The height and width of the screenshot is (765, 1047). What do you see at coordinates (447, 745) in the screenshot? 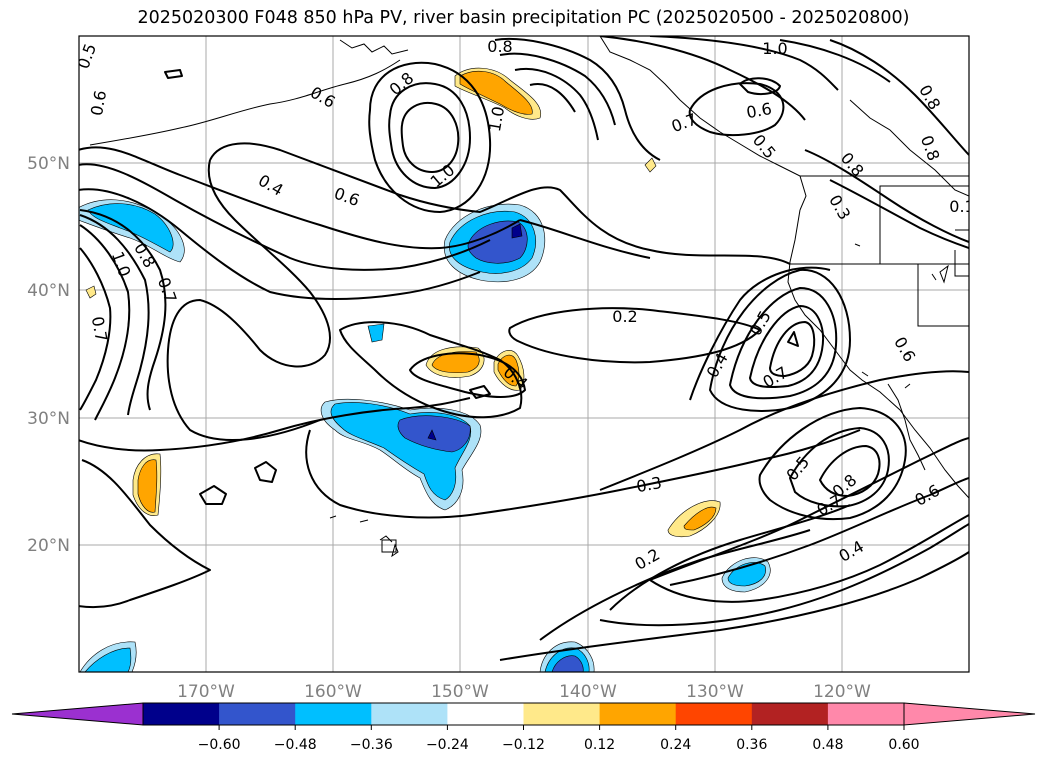
I see `colorbar-tick-label: −0.24` at bounding box center [447, 745].